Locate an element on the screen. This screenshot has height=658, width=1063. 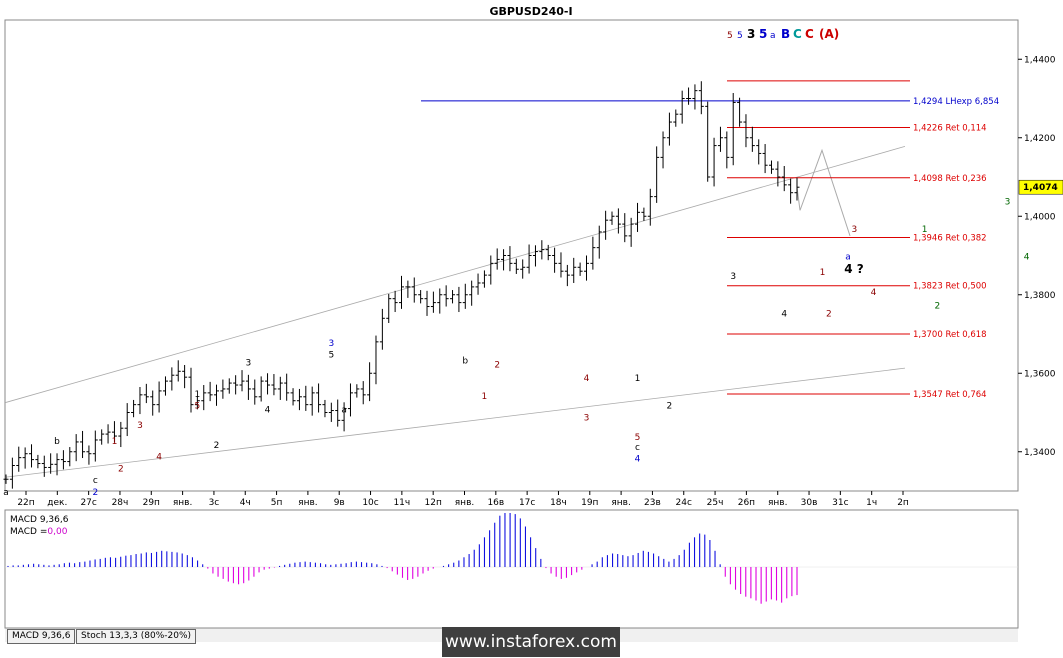
y-tick-label: 1,3400 is located at coordinates (1040, 453).